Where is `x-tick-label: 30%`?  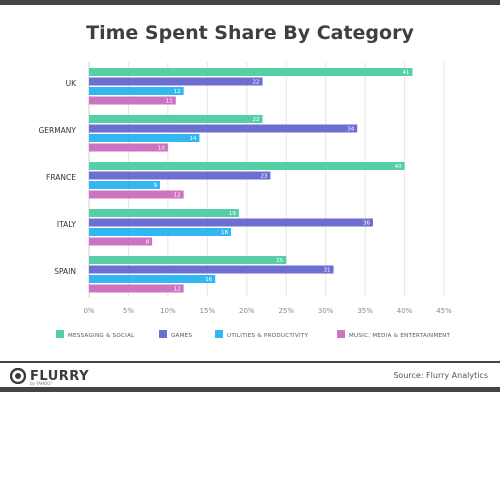 x-tick-label: 30% is located at coordinates (326, 311).